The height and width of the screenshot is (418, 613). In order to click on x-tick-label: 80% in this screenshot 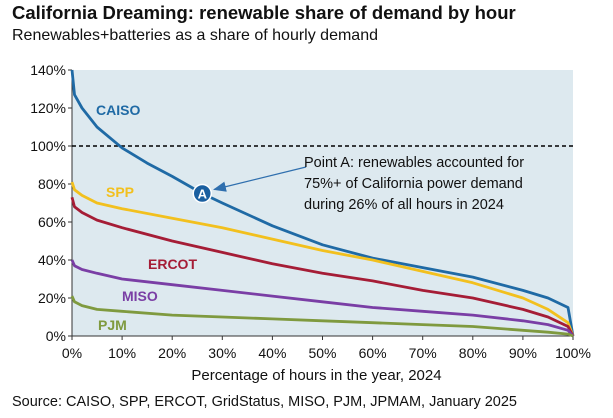, I will do `click(473, 353)`.